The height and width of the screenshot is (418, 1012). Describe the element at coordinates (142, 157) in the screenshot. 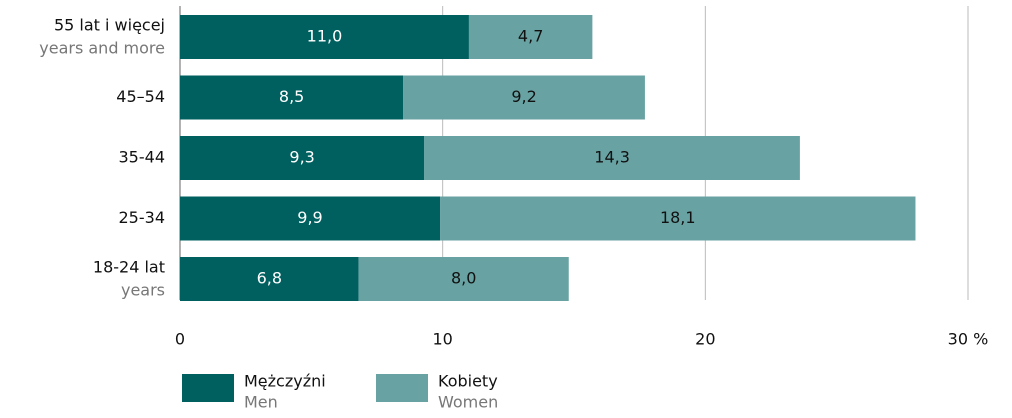

I see `y-tick-label: 35-44` at that location.